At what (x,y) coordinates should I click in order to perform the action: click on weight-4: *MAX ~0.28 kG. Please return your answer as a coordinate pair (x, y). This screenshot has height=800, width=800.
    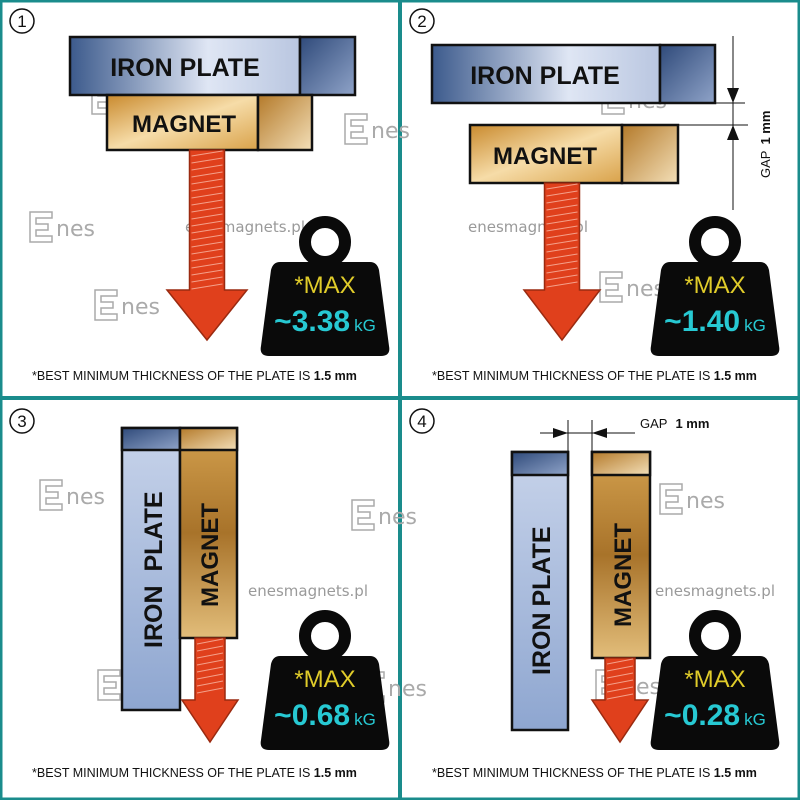
    Looking at the image, I should click on (715, 680).